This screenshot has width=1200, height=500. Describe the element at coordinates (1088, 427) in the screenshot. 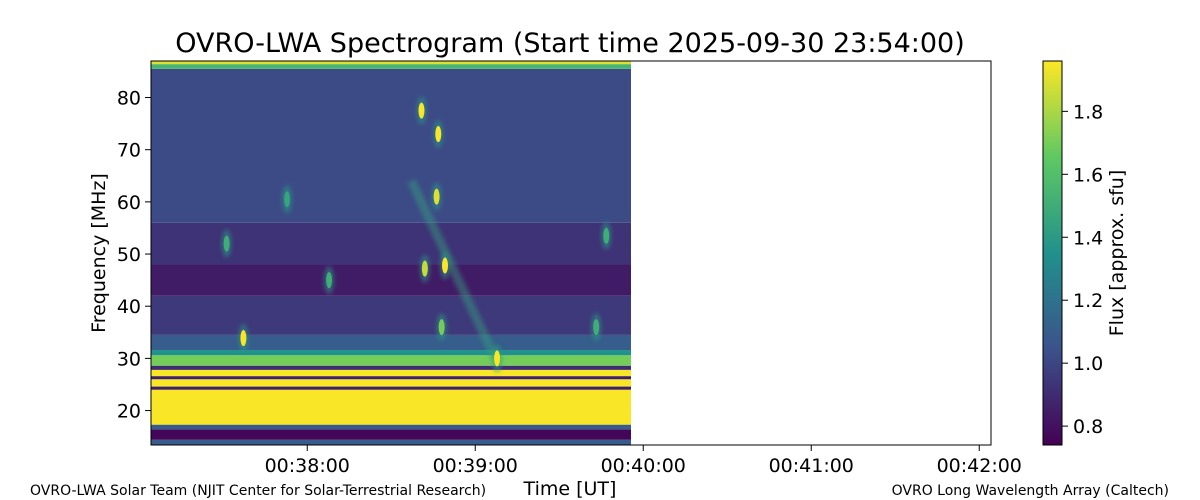

I see `colorbar-tick-label-0: 0.8` at that location.